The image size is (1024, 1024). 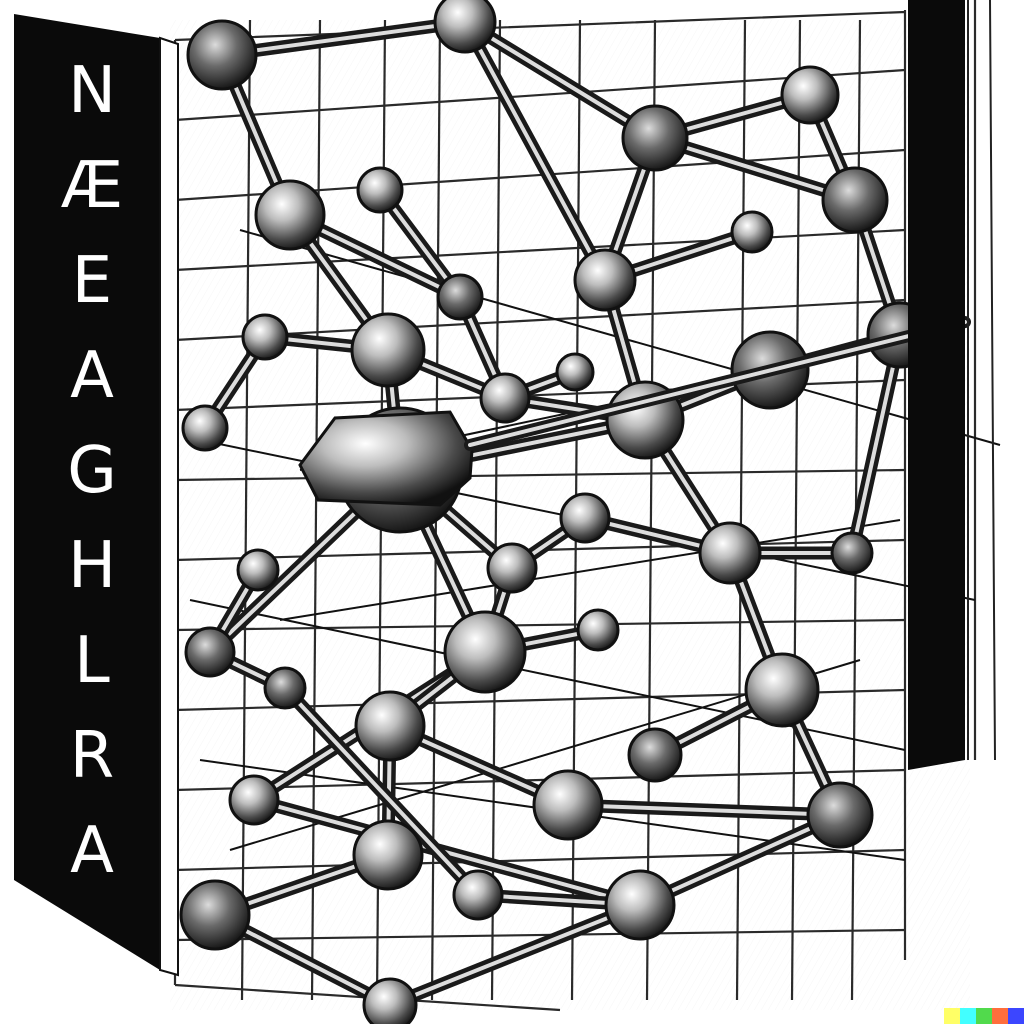 I want to click on spine-letter: Æ, so click(x=92, y=186).